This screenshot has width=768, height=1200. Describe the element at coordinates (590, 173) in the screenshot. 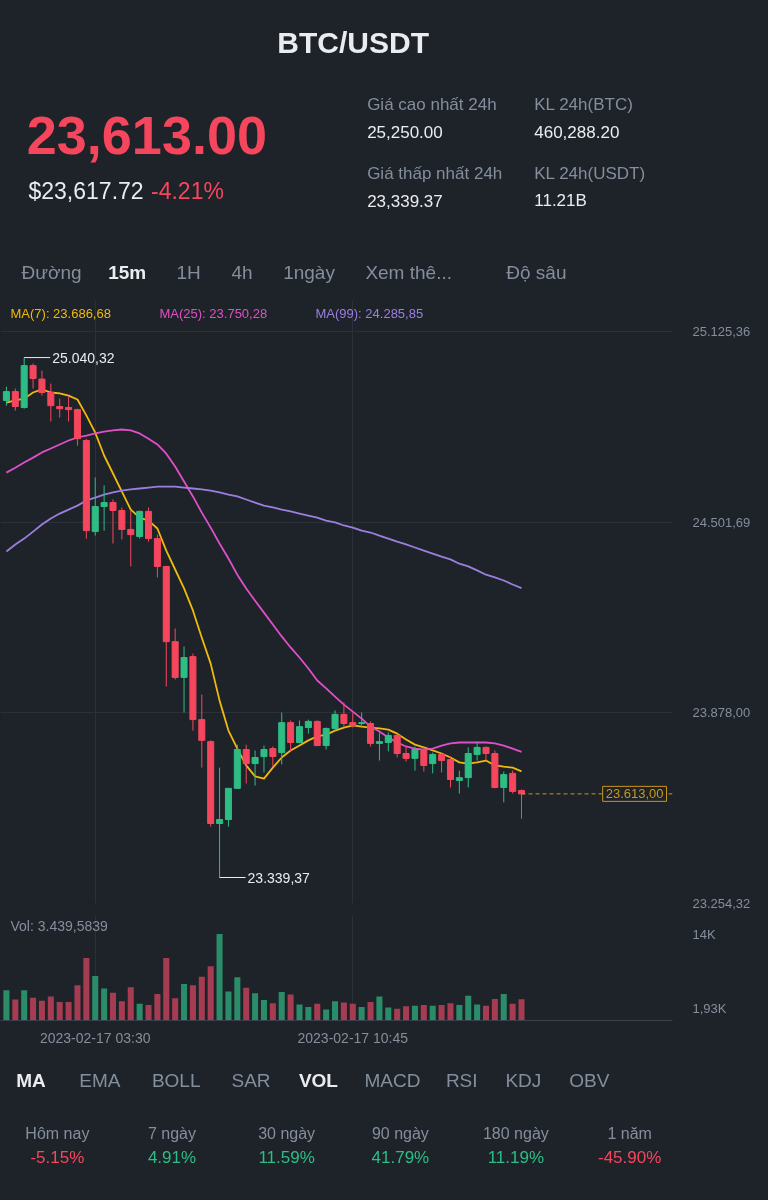

I see `text: KL 24h(USDT)` at that location.